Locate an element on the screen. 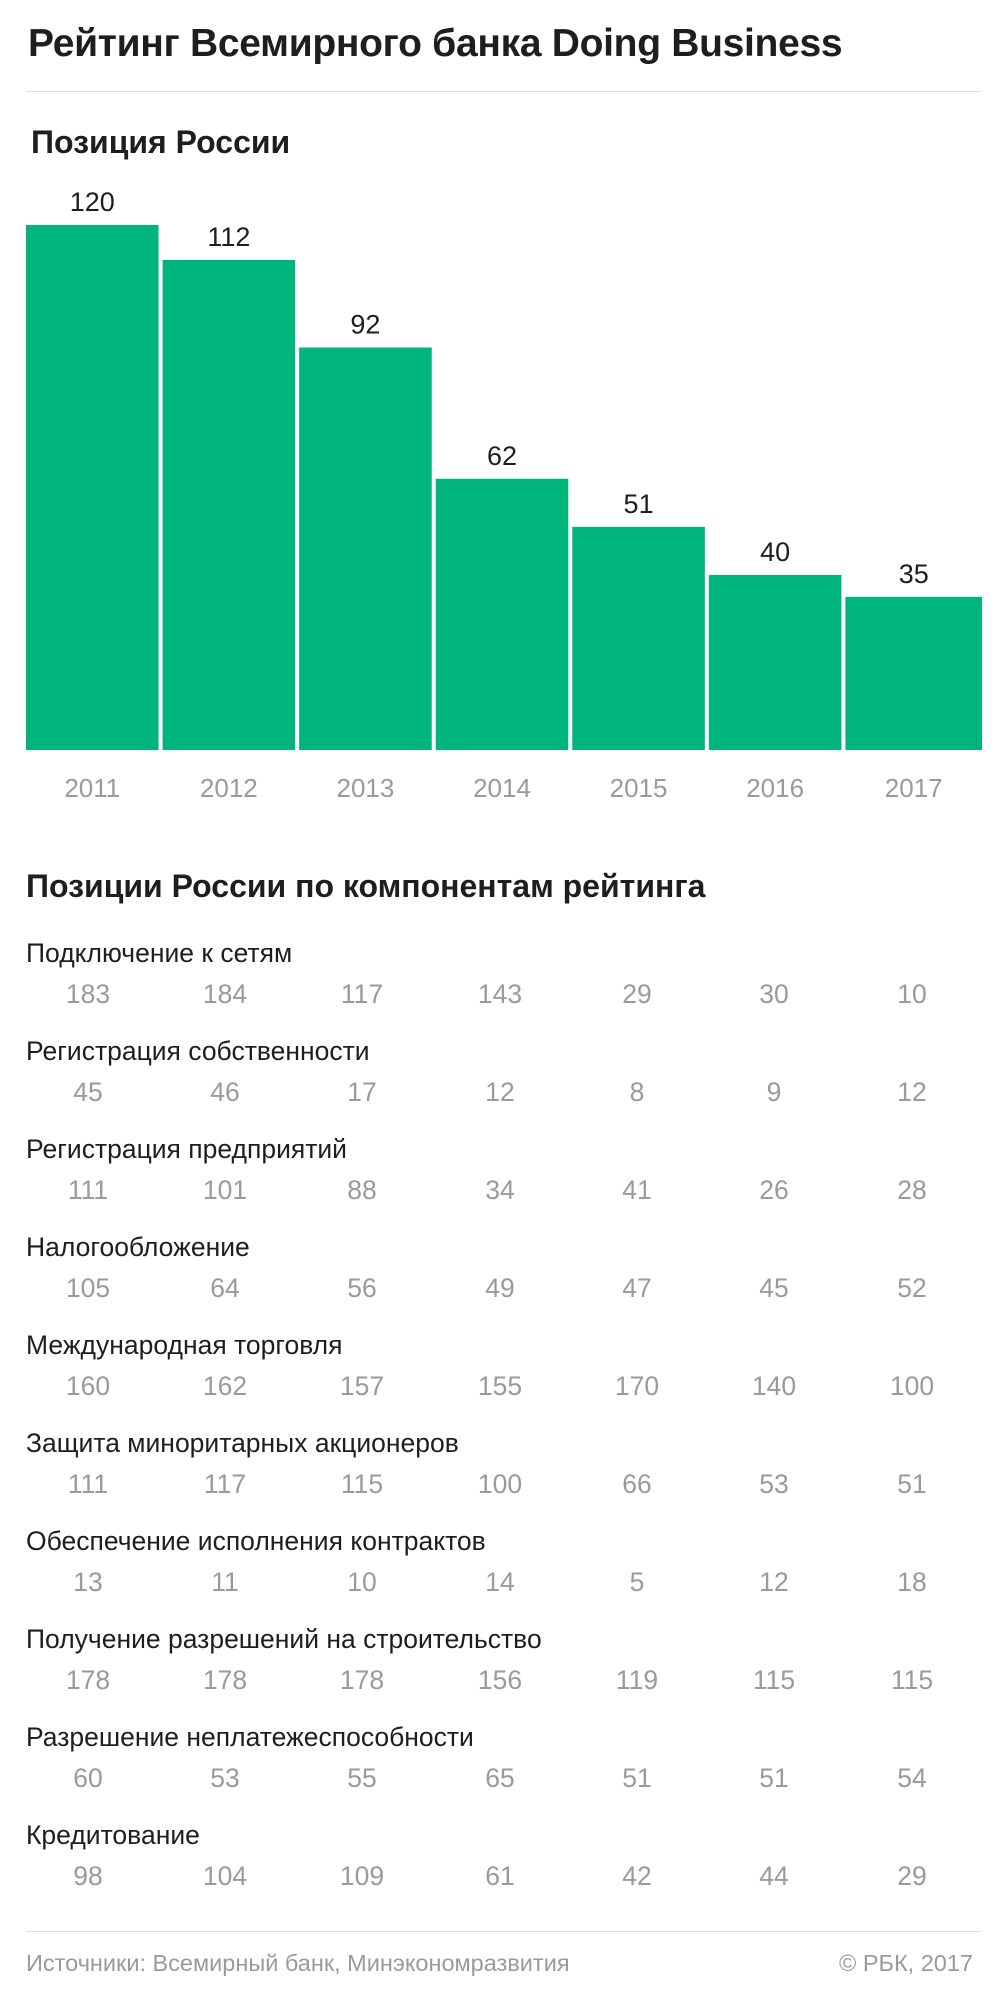 The height and width of the screenshot is (1996, 1005). component-label: Защита миноритарных акционеров is located at coordinates (242, 1443).